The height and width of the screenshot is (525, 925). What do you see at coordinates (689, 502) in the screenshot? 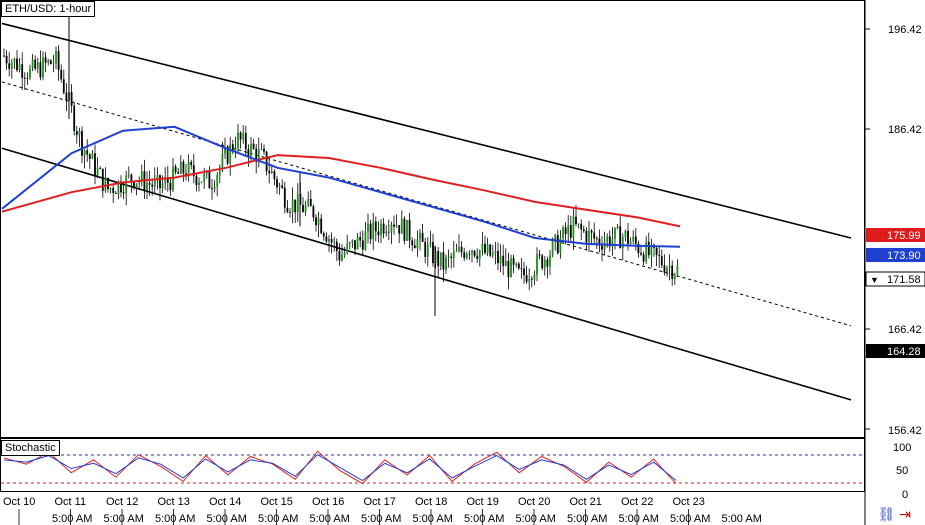
I see `x-date-label: Oct 23` at bounding box center [689, 502].